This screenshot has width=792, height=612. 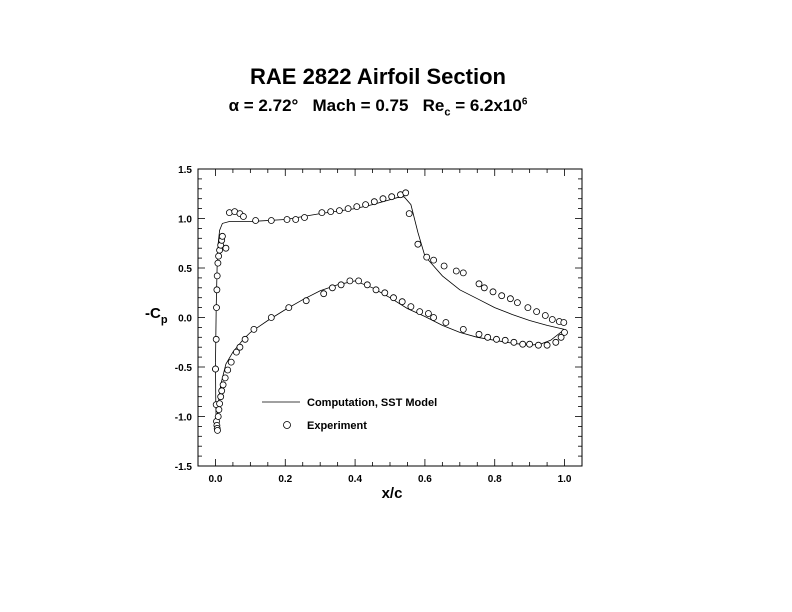 I want to click on y-tick-label: 0.5, so click(x=185, y=269).